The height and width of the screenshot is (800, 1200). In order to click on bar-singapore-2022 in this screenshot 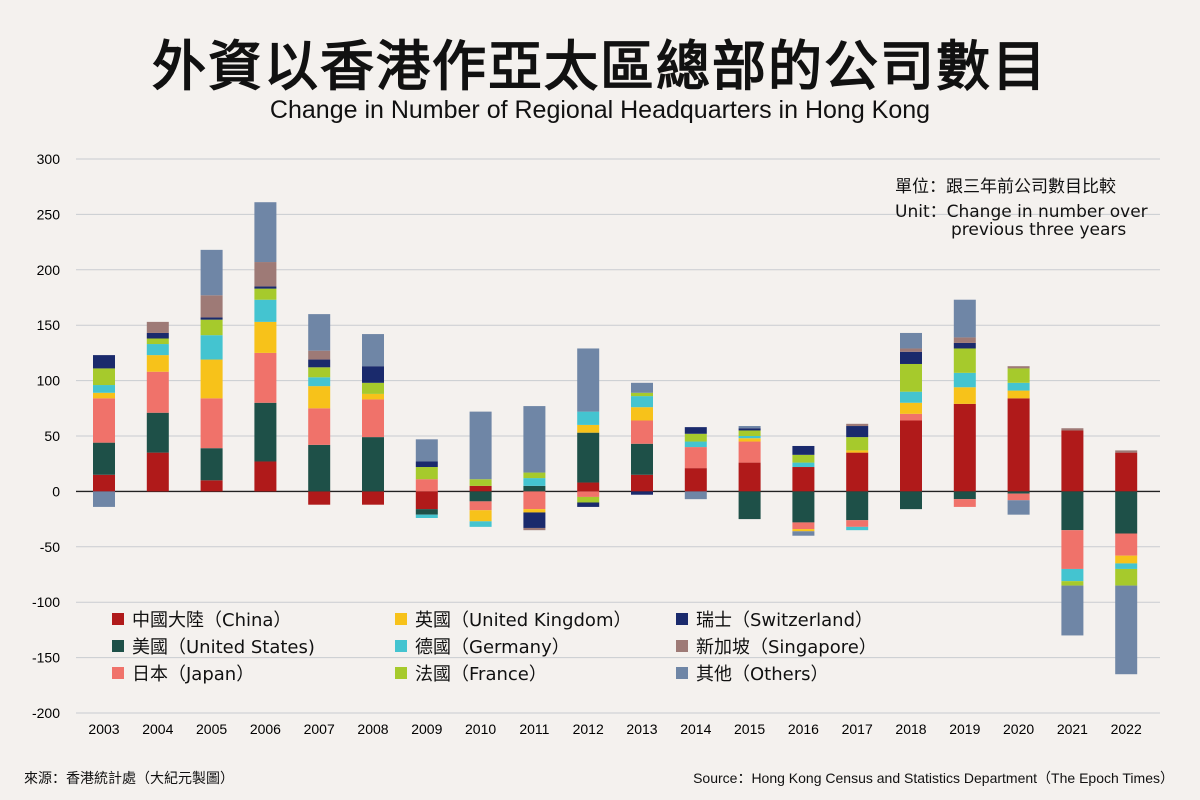, I will do `click(1126, 451)`.